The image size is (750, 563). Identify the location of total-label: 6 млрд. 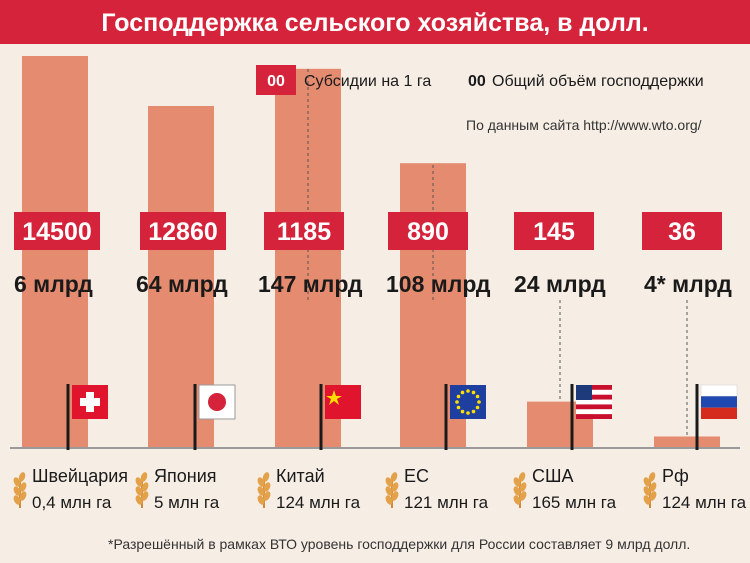
(53, 284).